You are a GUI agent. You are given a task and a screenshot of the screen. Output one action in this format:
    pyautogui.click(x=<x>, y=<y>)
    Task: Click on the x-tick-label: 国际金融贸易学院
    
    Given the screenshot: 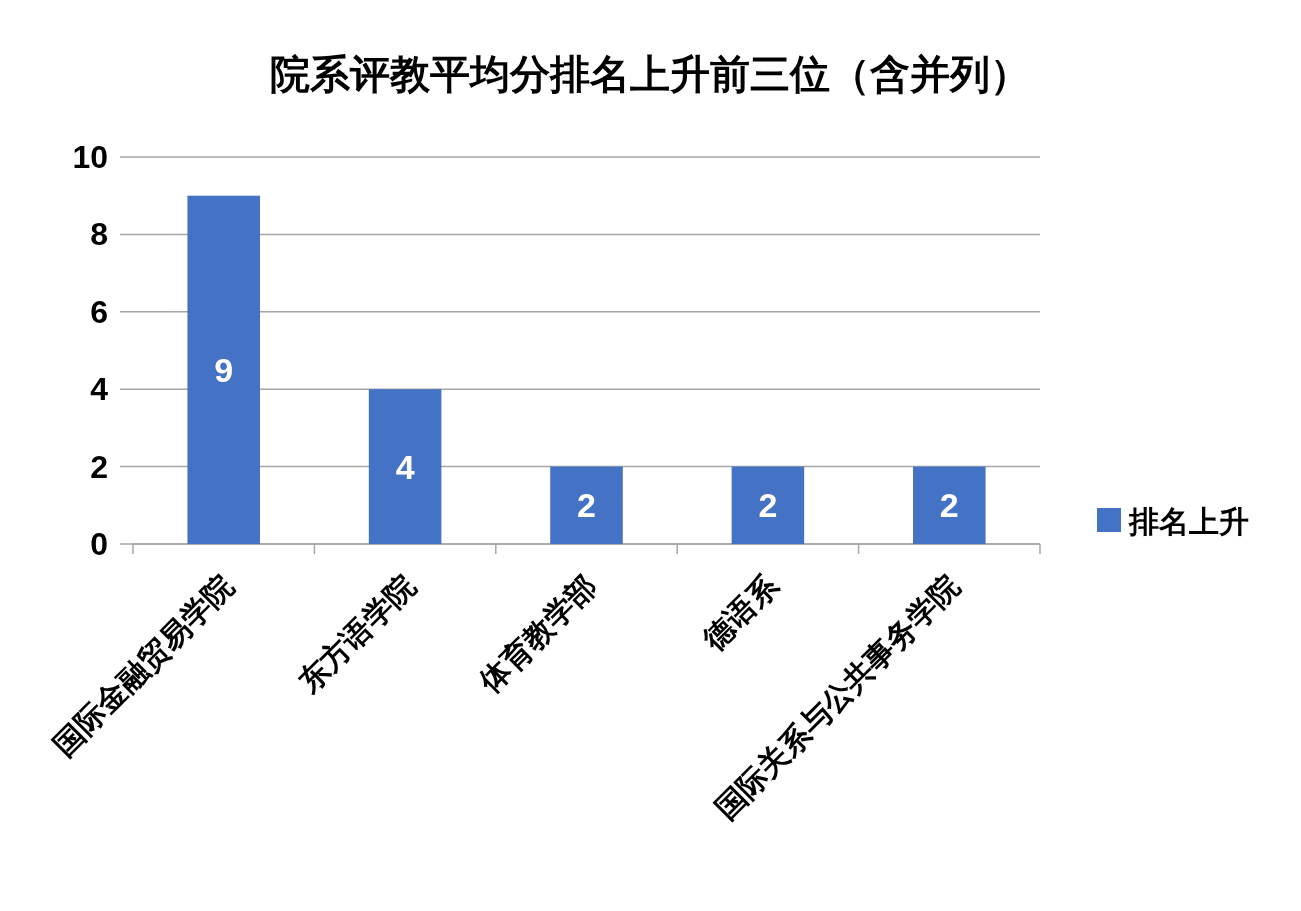 What is the action you would take?
    pyautogui.click(x=143, y=665)
    